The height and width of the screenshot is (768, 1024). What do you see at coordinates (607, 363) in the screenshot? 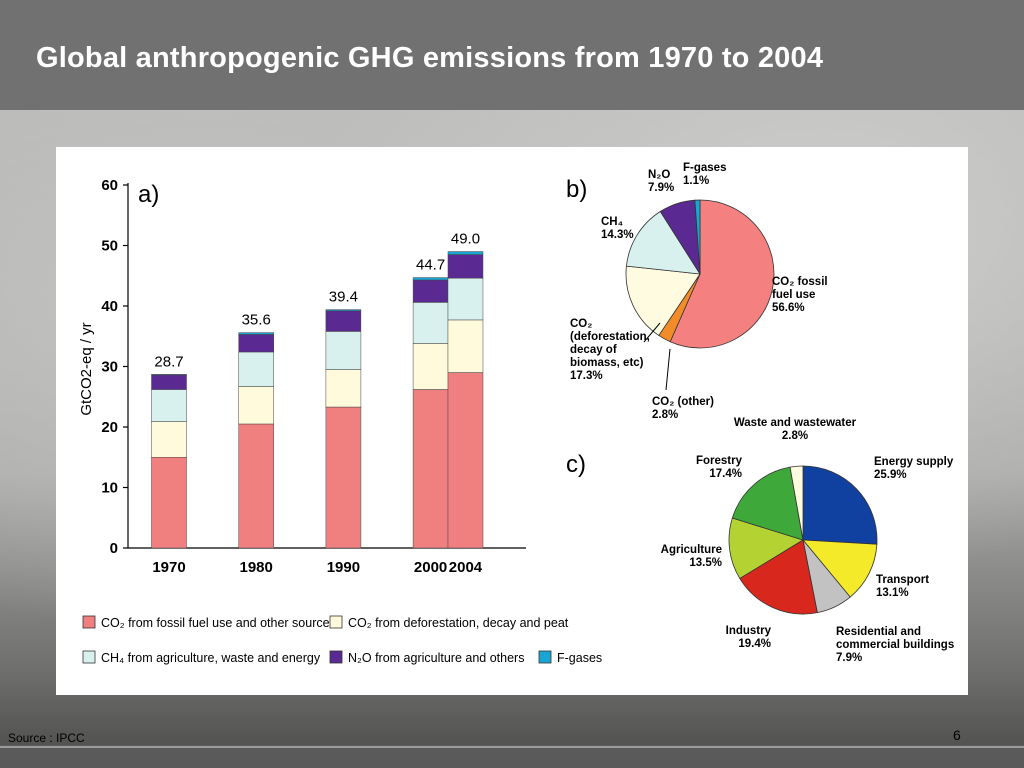
I see `pie-b-label: biomass, etc)` at bounding box center [607, 363].